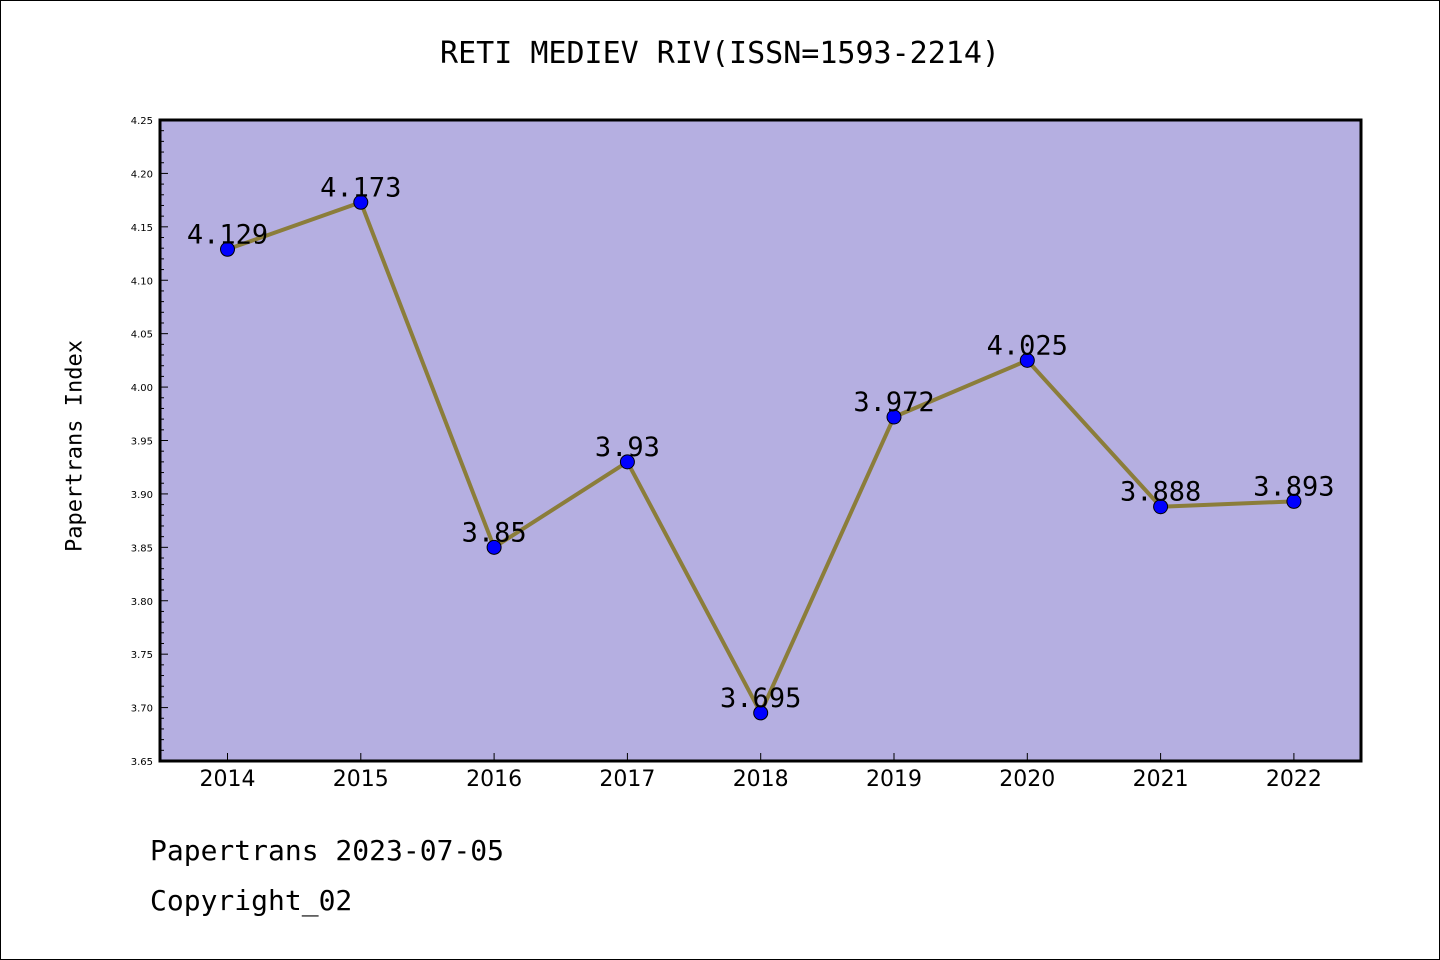 The image size is (1440, 960). I want to click on y-tick-label: 3.80, so click(142, 602).